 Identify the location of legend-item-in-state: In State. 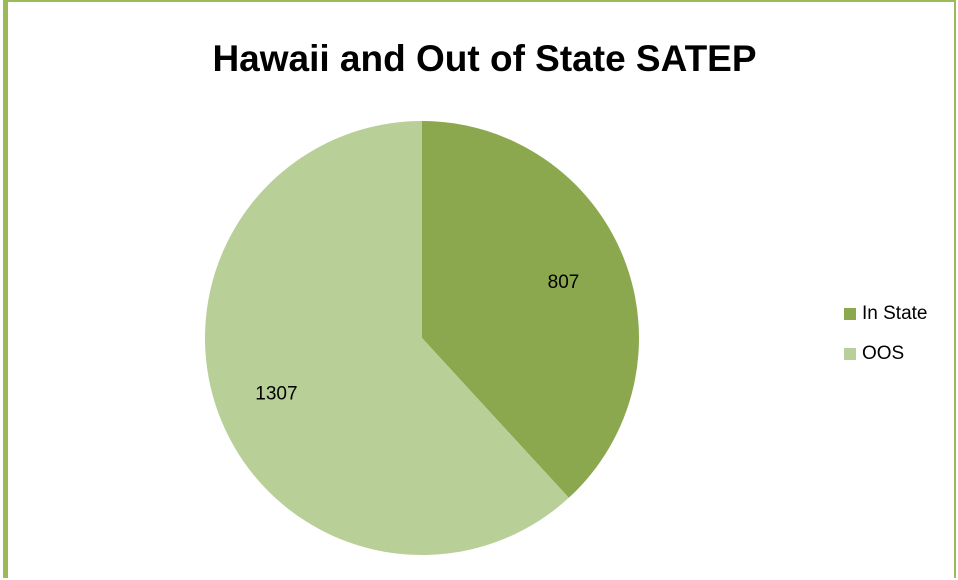
(886, 314).